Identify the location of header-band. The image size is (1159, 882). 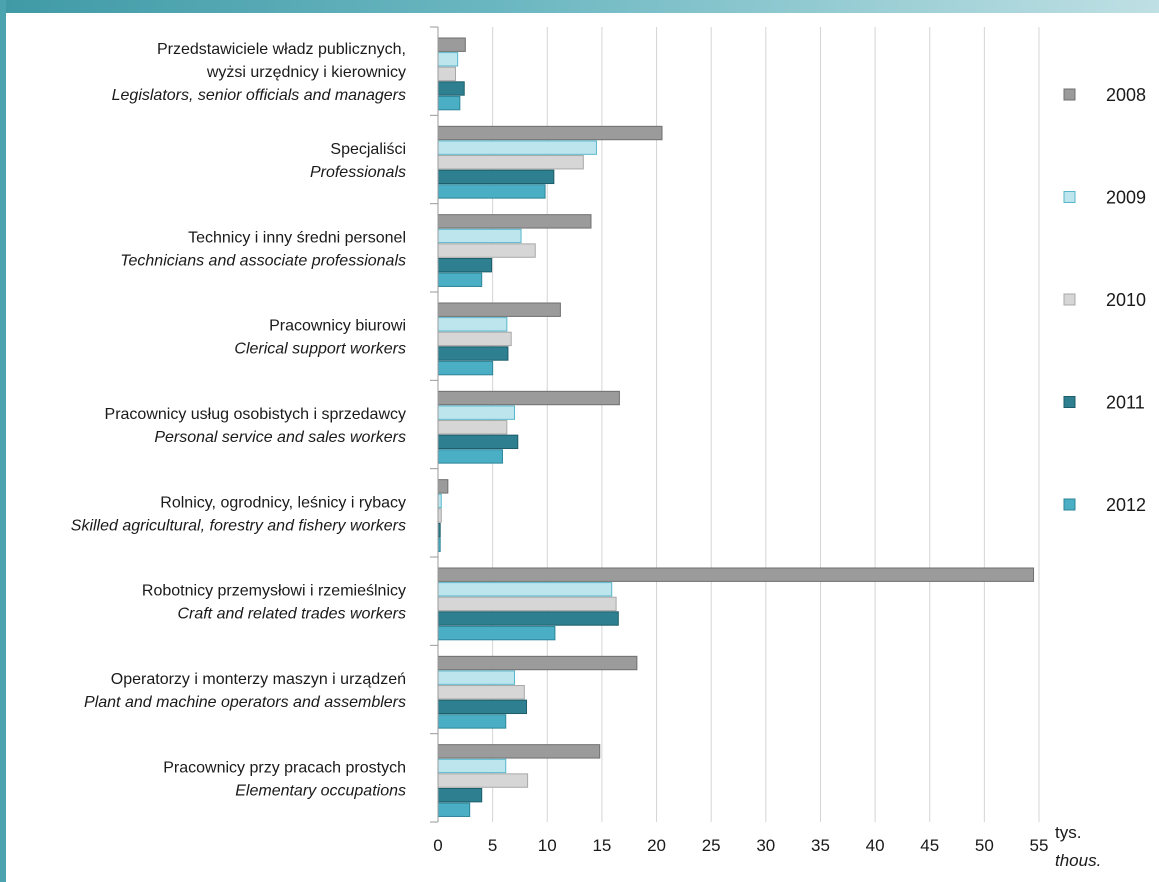
(579, 6).